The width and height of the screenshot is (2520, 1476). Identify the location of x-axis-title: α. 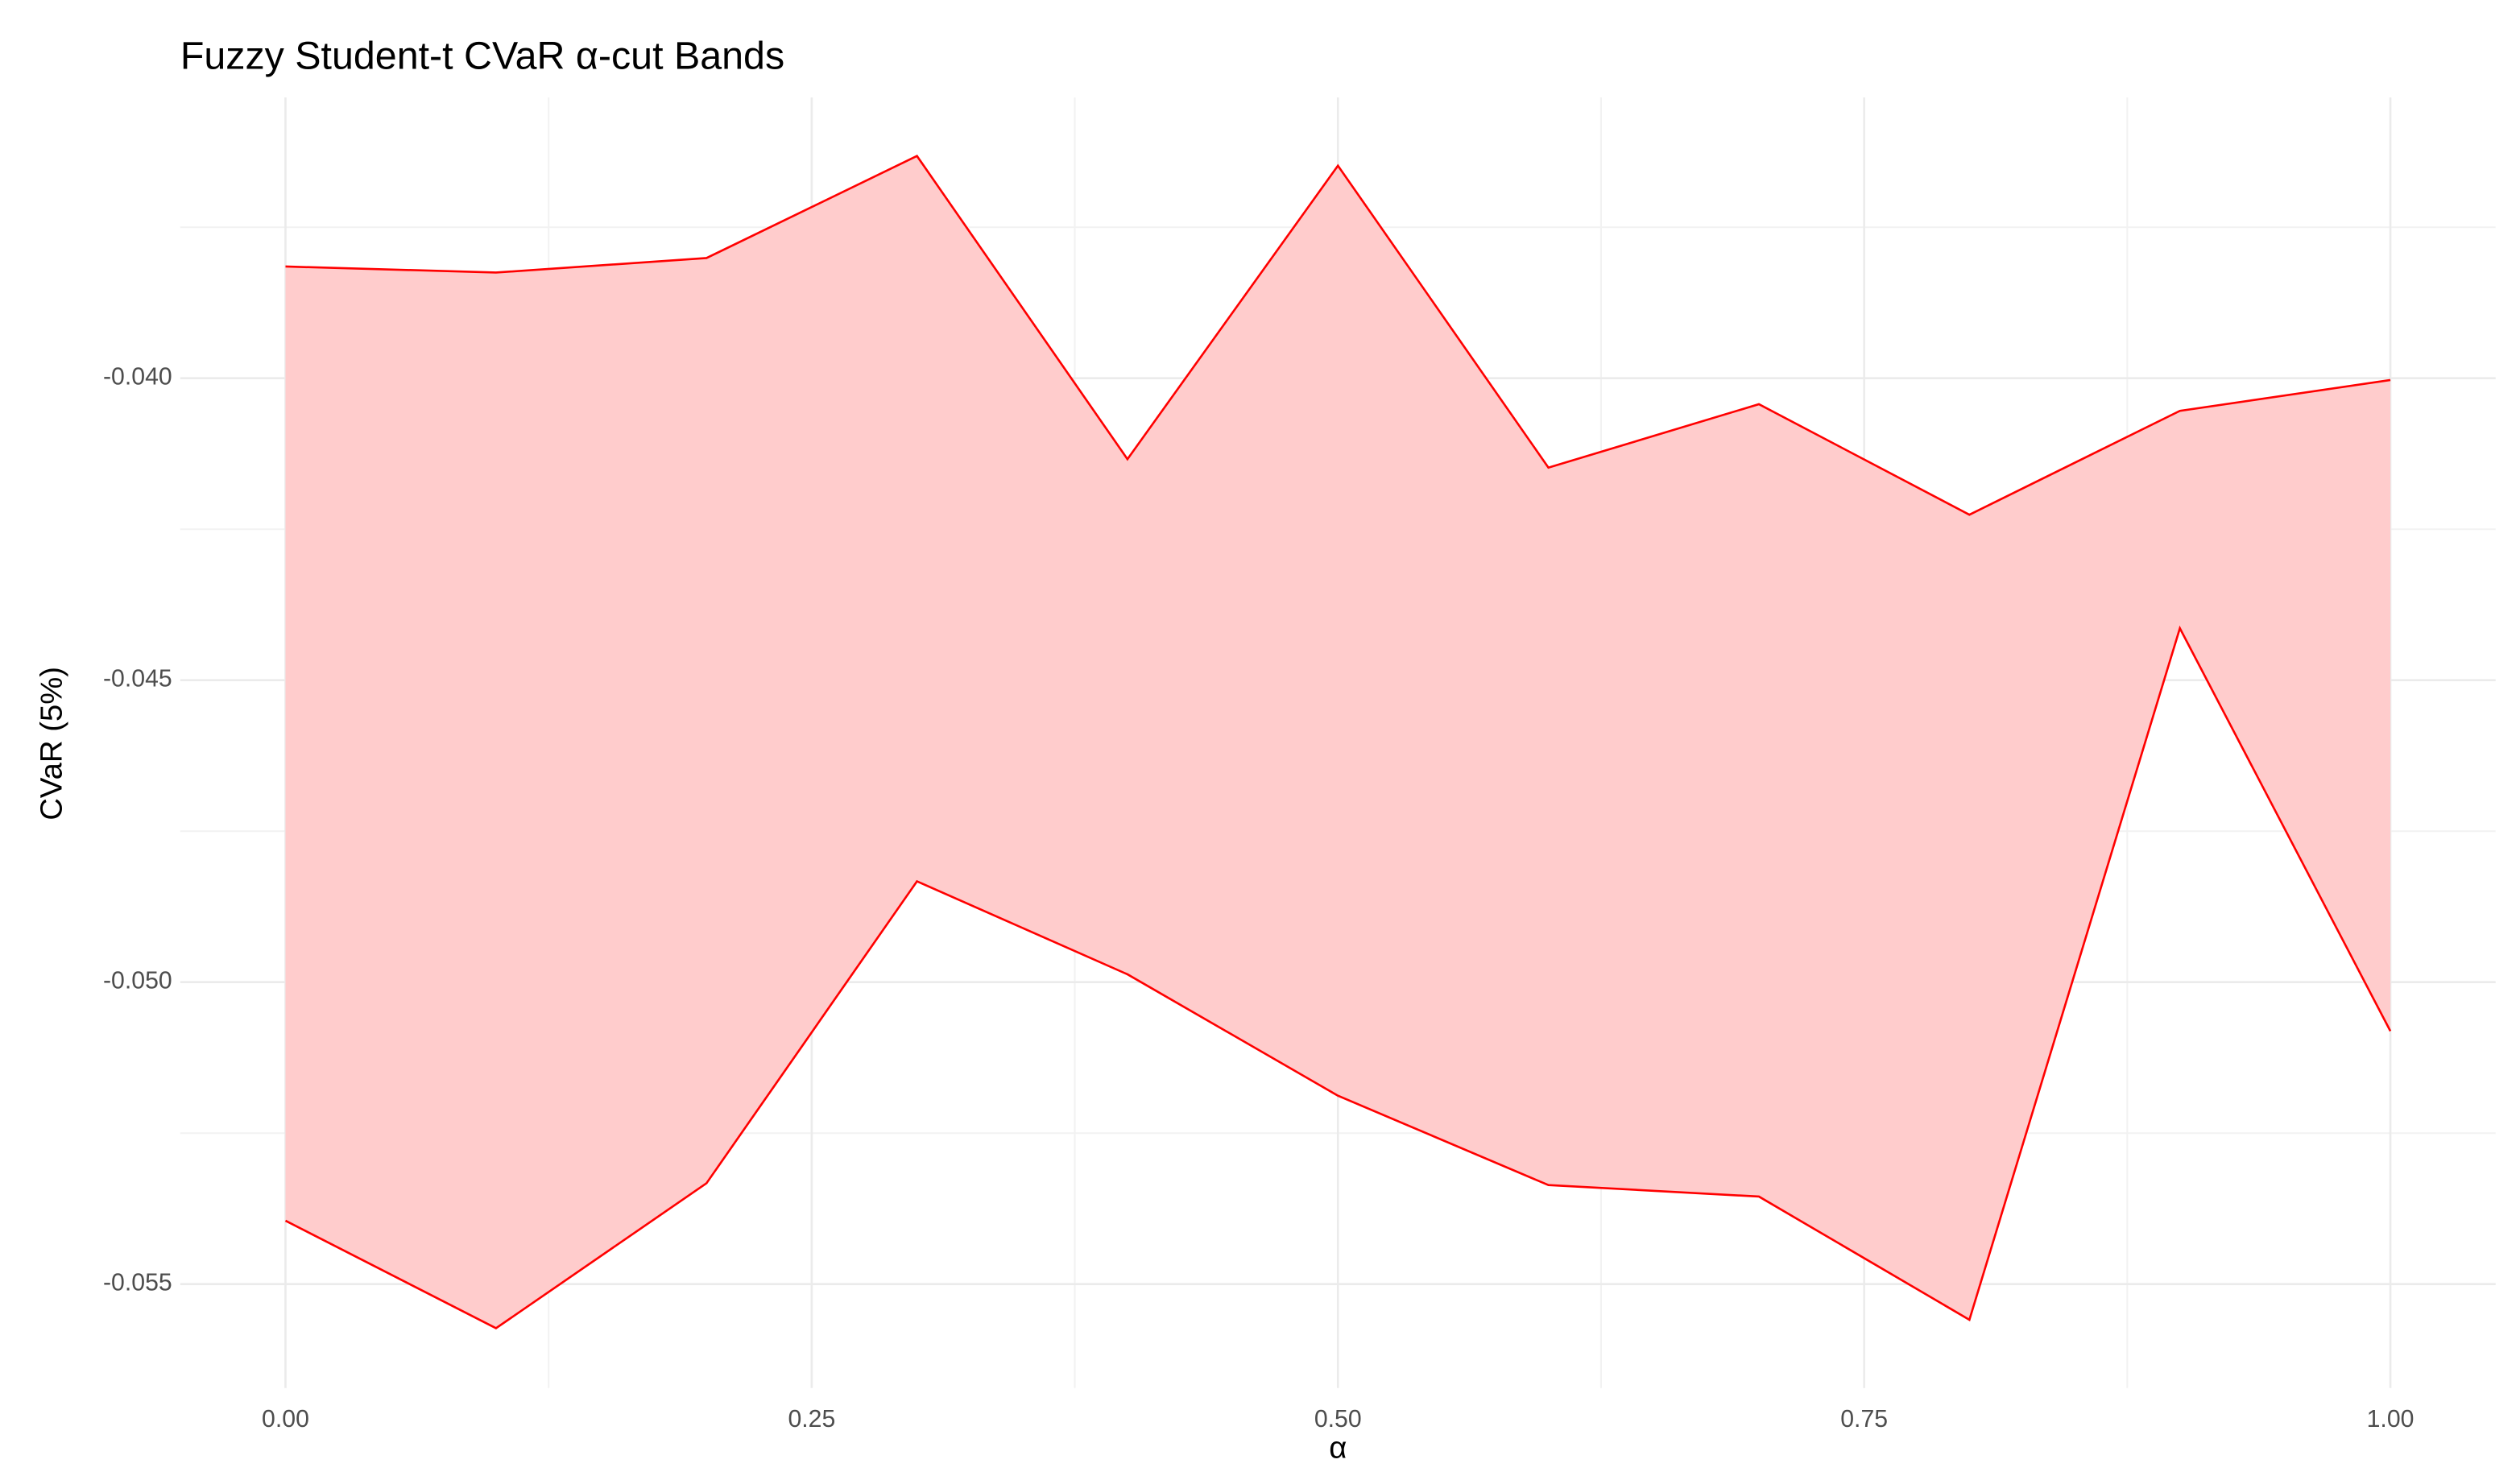
(1338, 1447).